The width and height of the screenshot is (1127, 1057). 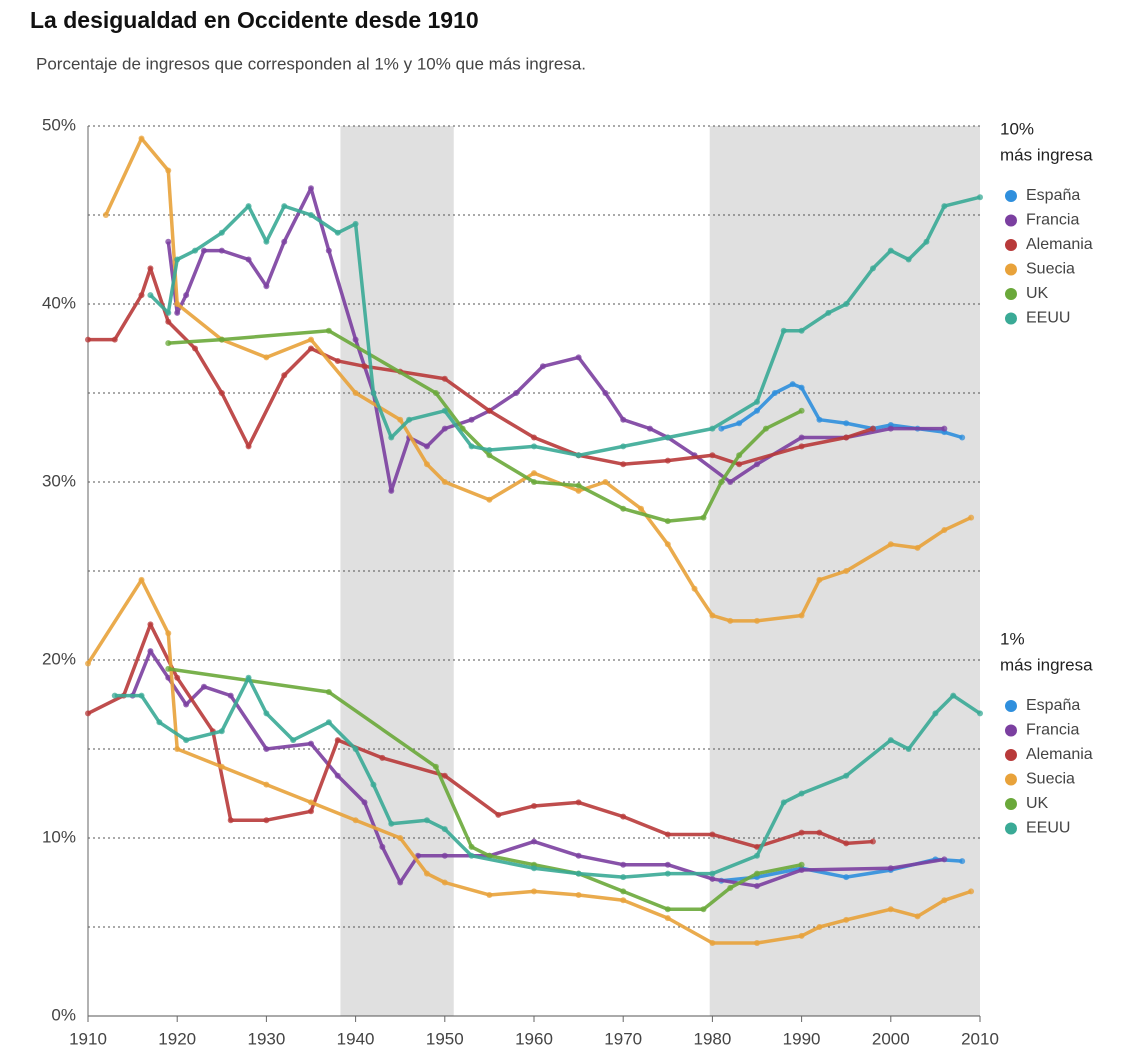 I want to click on legend-header: 1%, so click(x=1012, y=638).